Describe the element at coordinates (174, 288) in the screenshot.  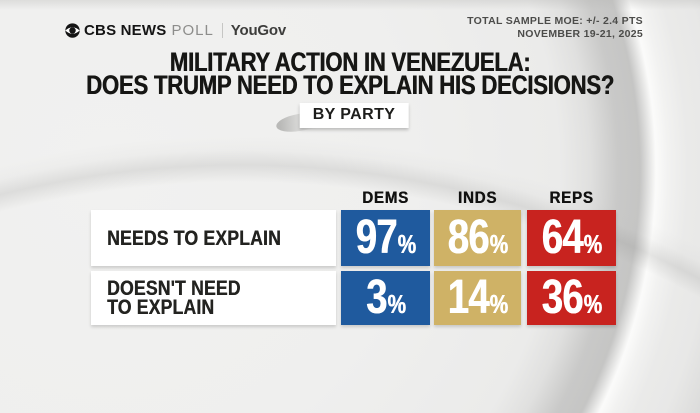
I see `row-label-text-line1: DOESN'T NEED` at that location.